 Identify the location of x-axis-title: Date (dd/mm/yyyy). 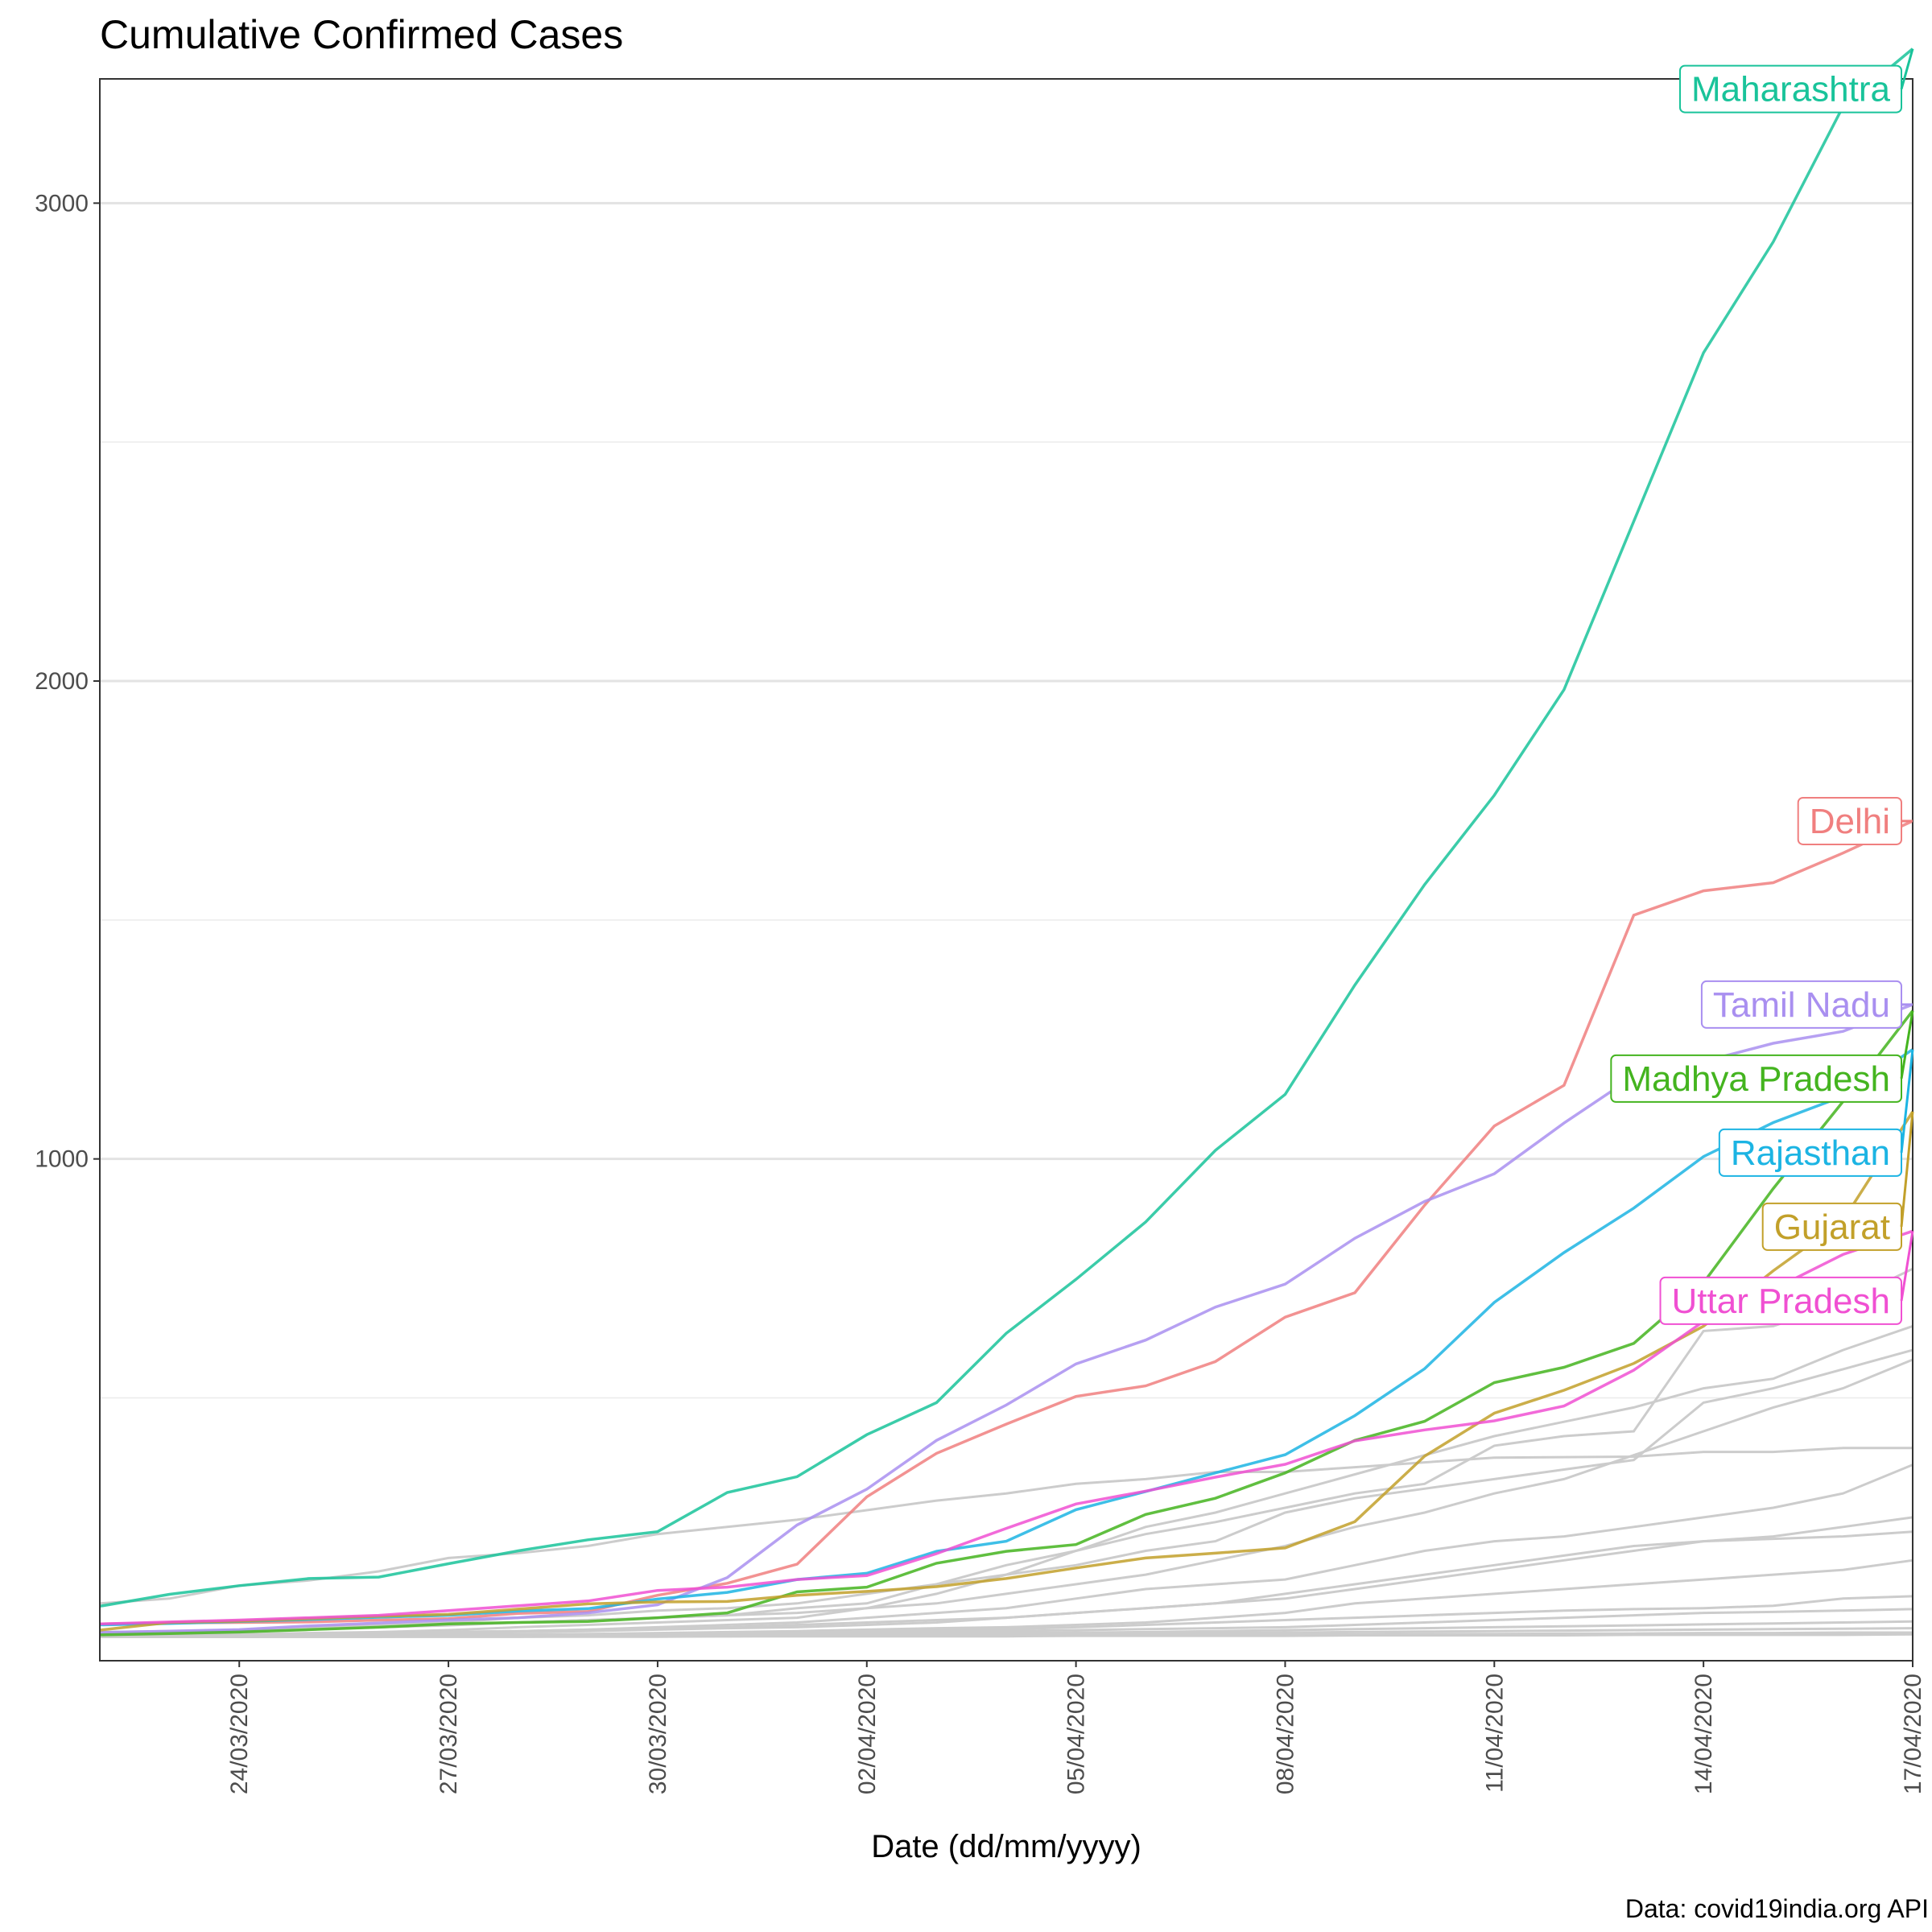
(1006, 1847).